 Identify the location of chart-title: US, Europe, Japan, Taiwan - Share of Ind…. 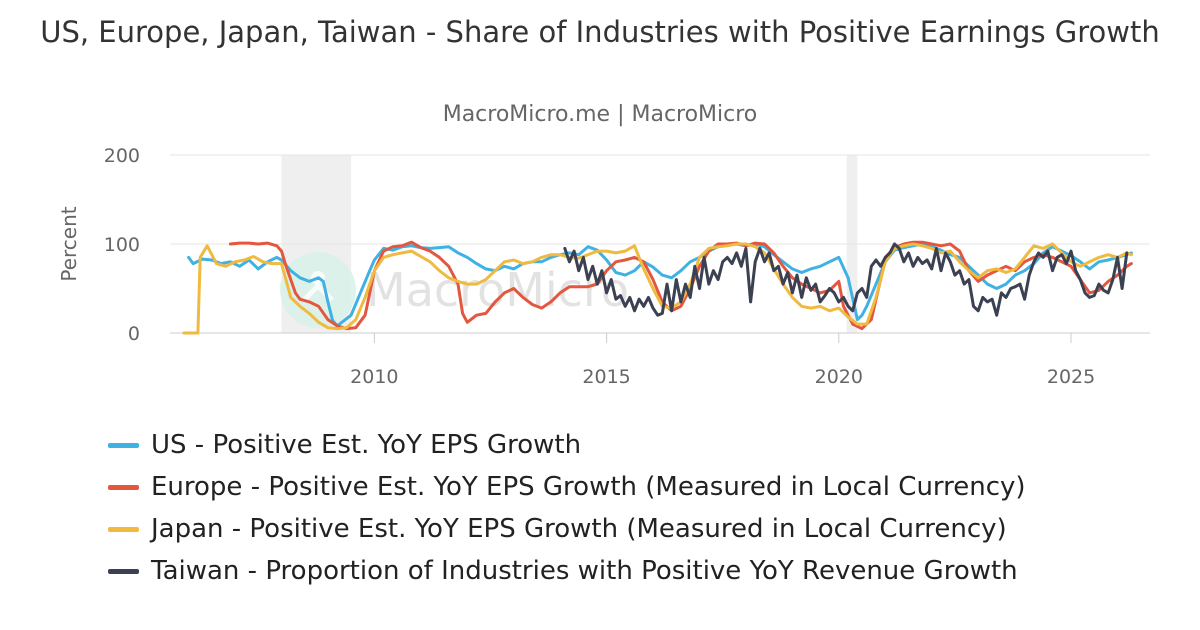
(600, 32).